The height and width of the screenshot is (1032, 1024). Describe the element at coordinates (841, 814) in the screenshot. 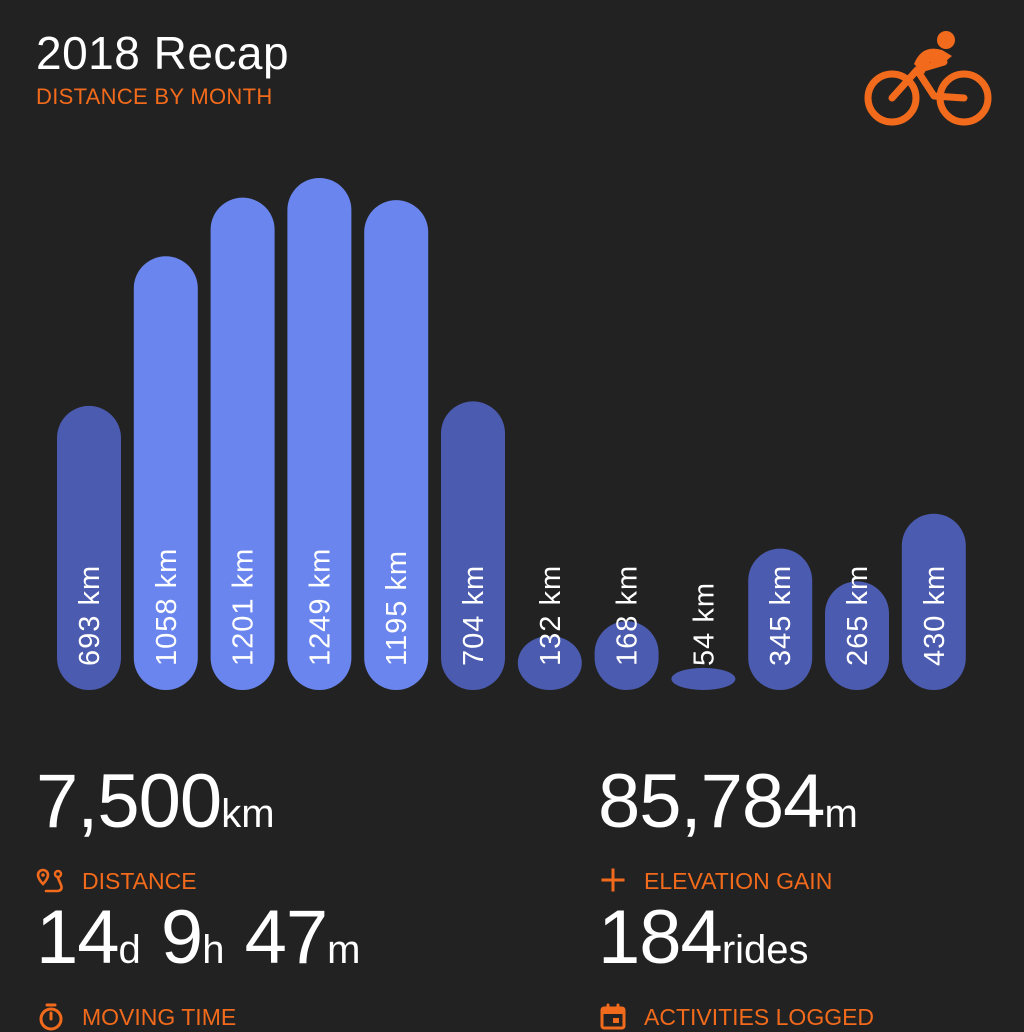

I see `elevation-unit: m` at that location.